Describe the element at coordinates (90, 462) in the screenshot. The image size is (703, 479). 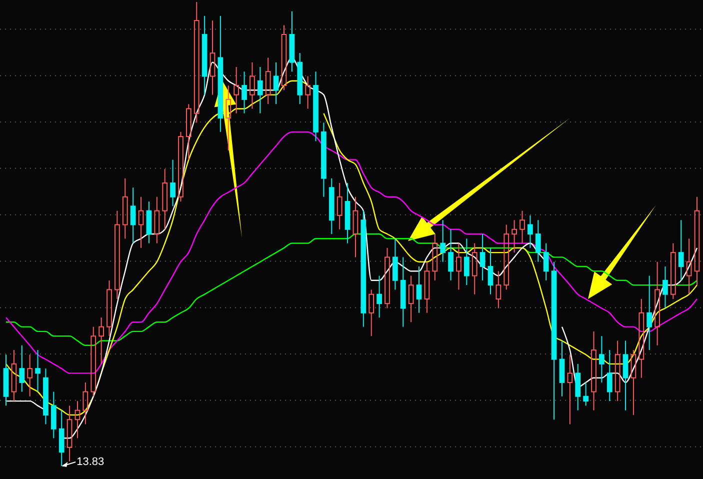
I see `annotation: 13.83` at that location.